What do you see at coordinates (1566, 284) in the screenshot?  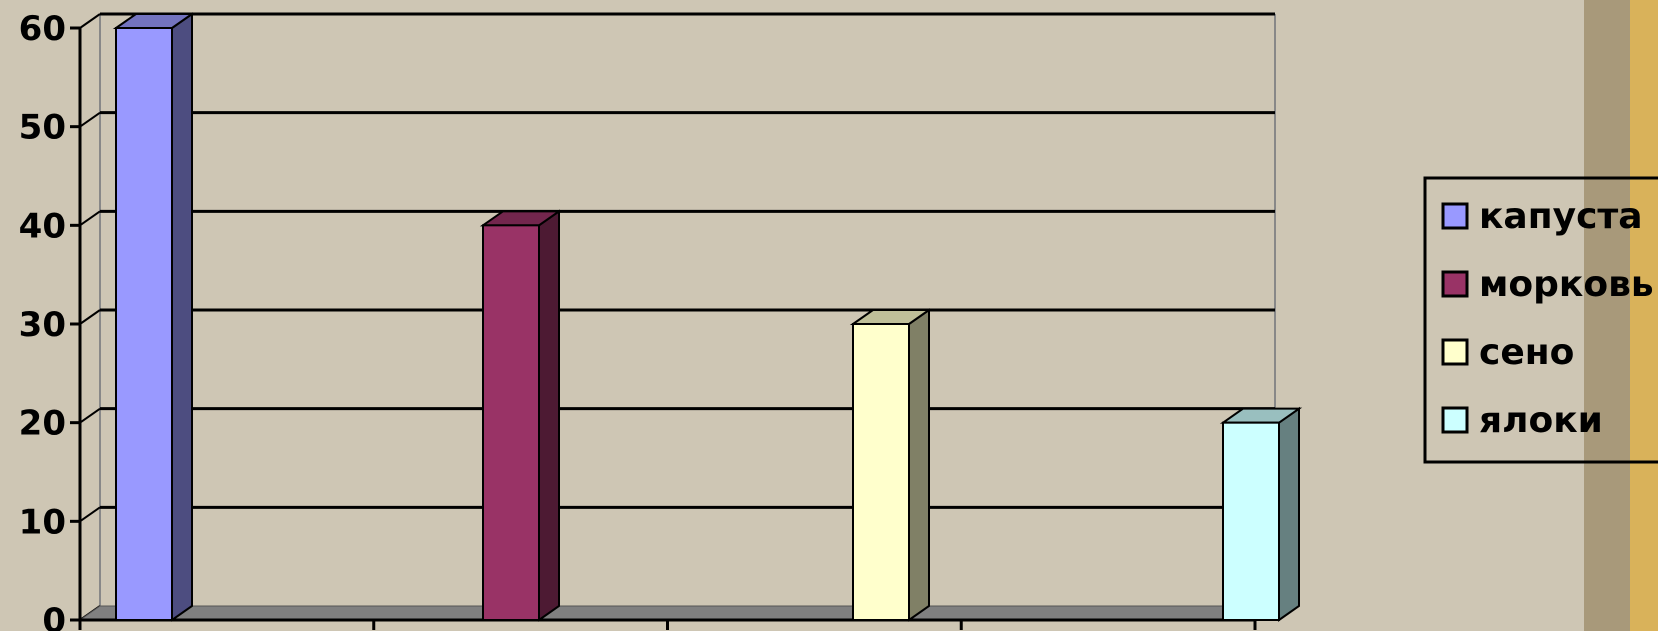 I see `legend-label: морковь` at bounding box center [1566, 284].